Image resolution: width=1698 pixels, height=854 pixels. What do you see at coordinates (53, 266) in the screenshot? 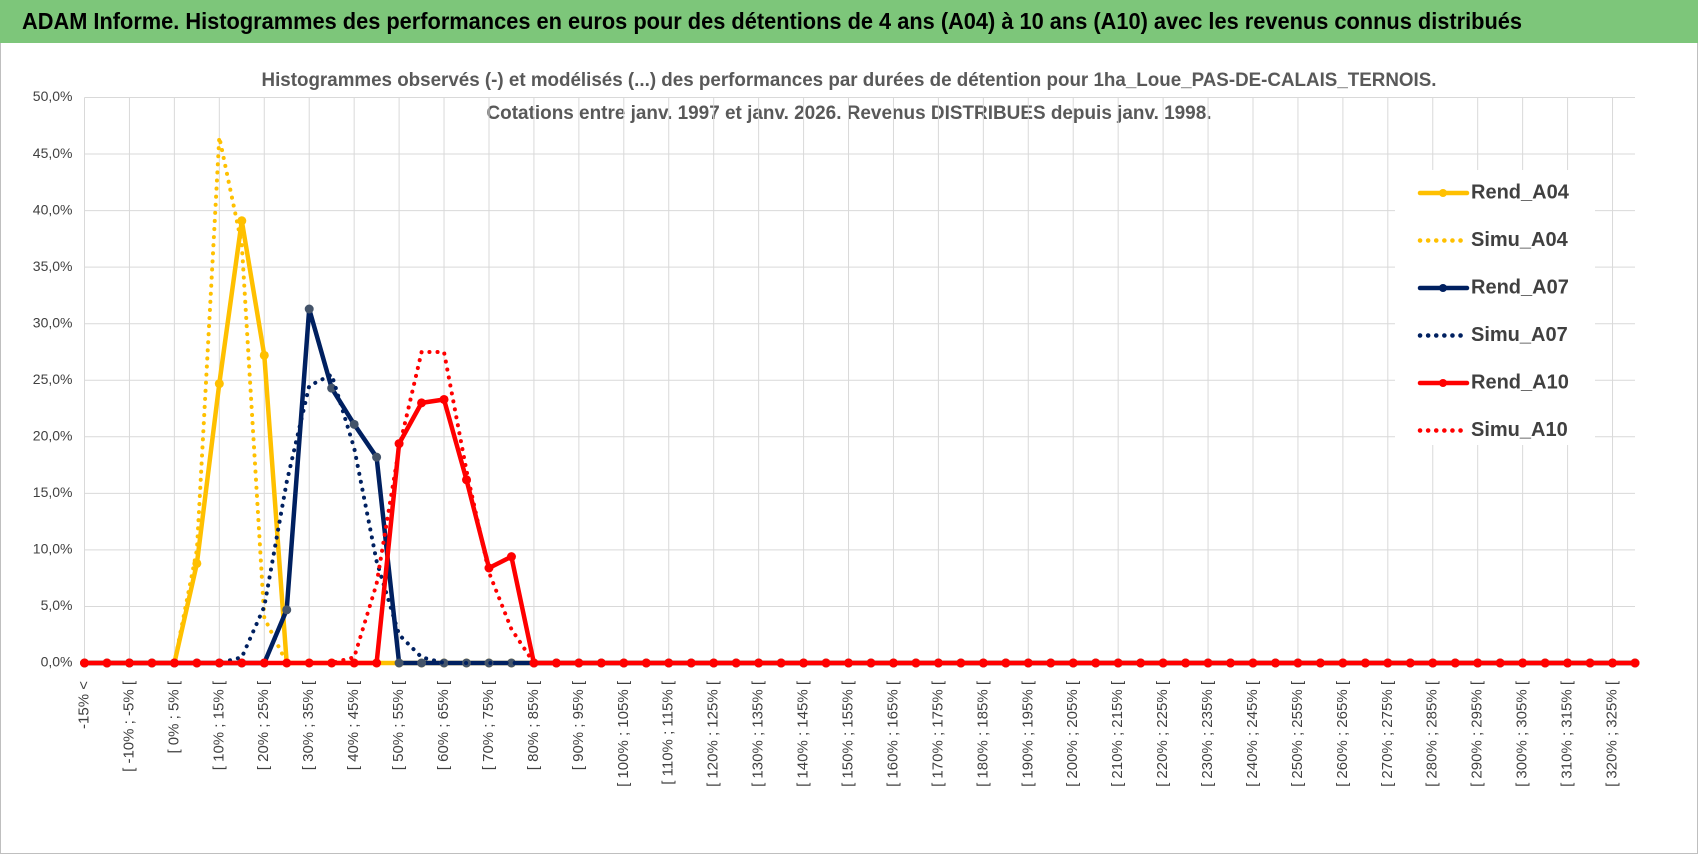
I see `y-tick-label: 35,0%` at bounding box center [53, 266].